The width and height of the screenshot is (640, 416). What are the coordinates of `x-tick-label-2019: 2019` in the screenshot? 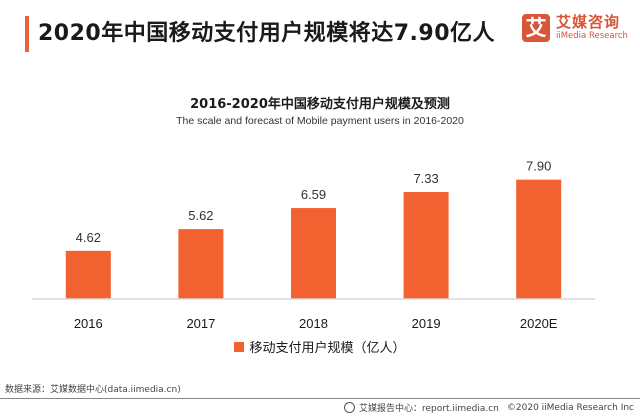 It's located at (426, 323).